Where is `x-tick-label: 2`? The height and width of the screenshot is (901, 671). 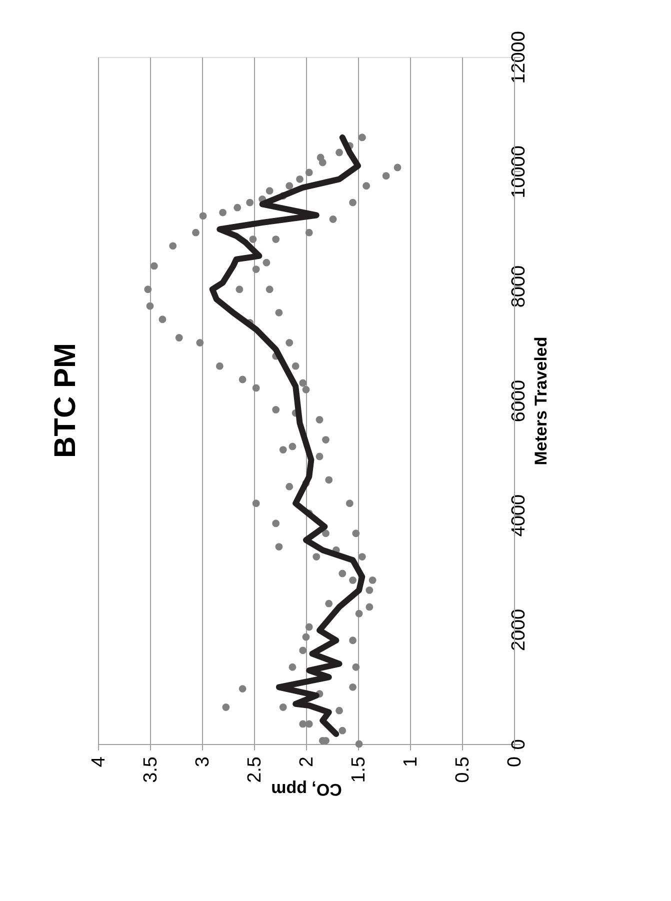
x-tick-label: 2 is located at coordinates (307, 762).